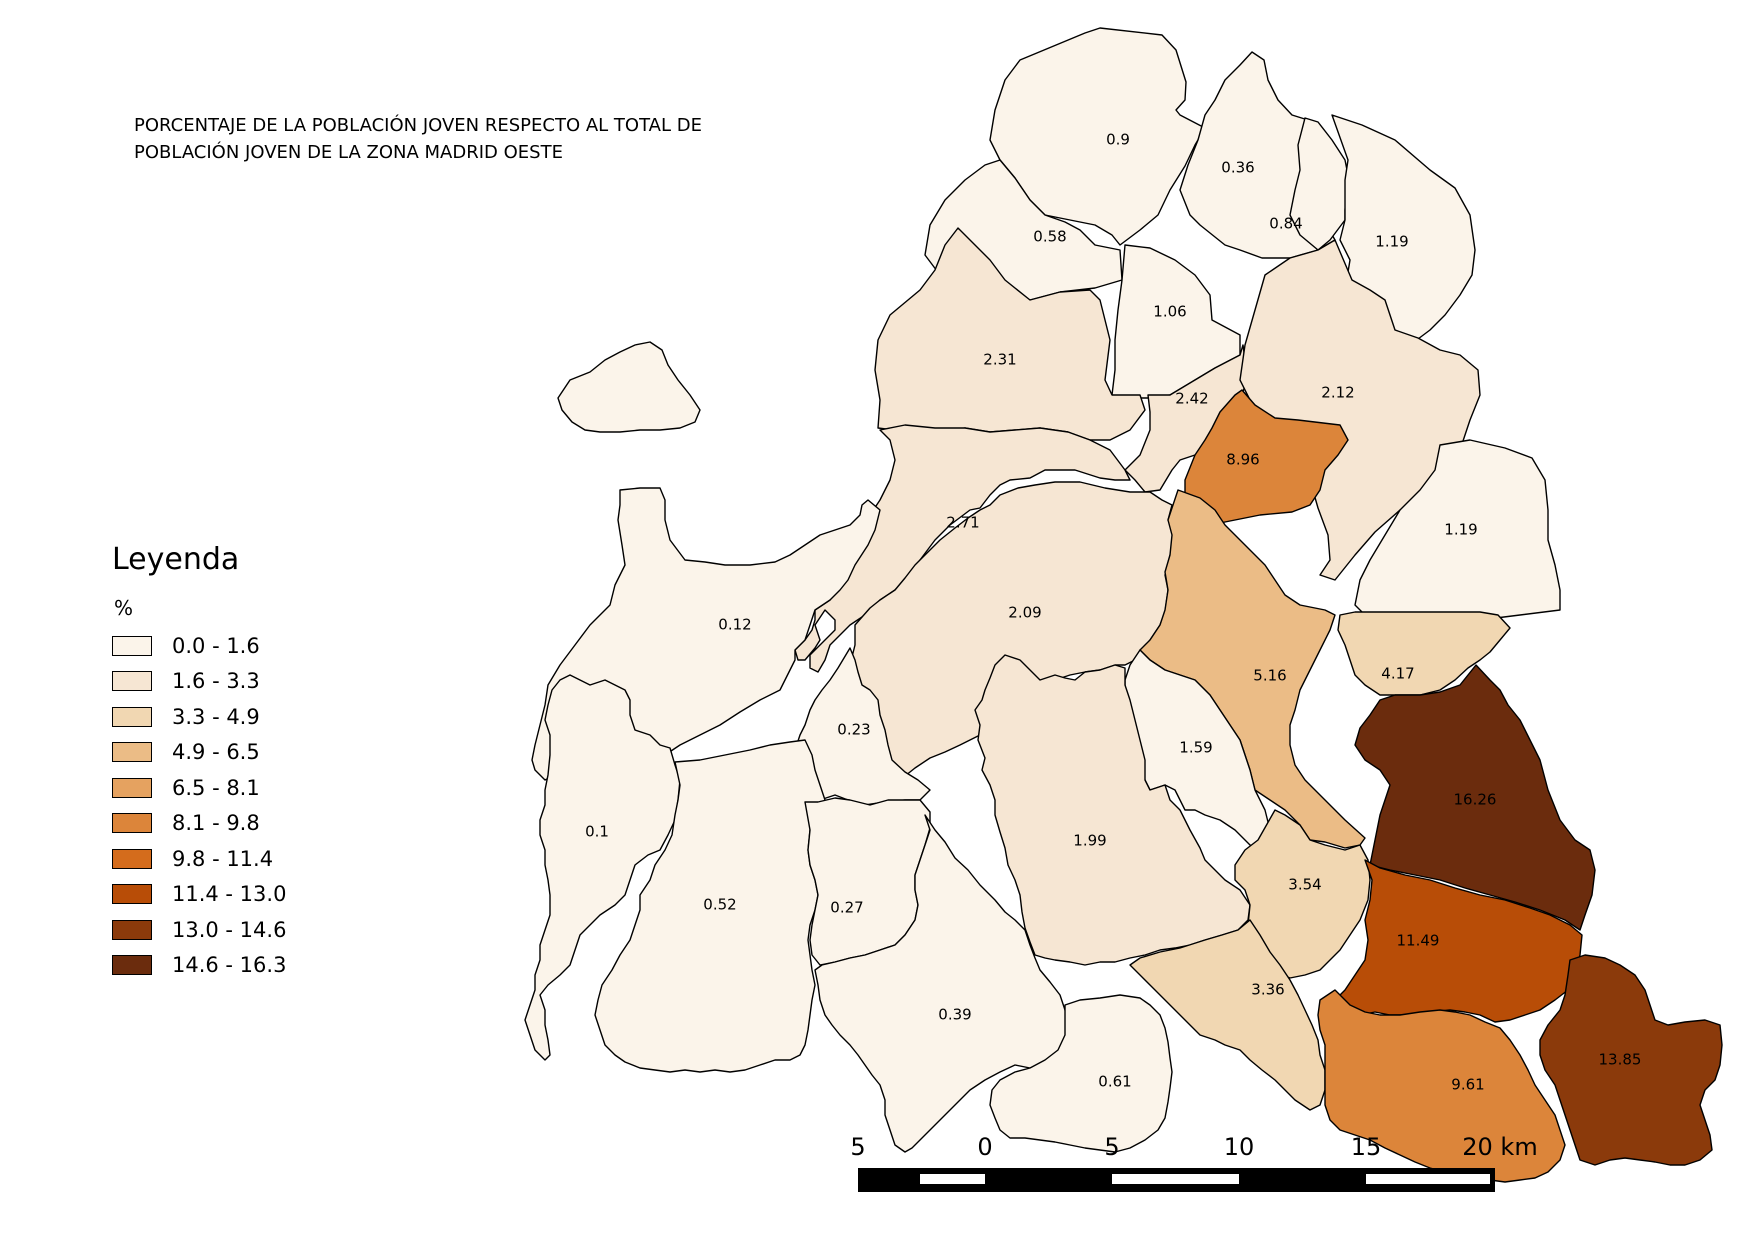 This screenshot has width=1755, height=1240. I want to click on region-value-label: 2.12, so click(1337, 393).